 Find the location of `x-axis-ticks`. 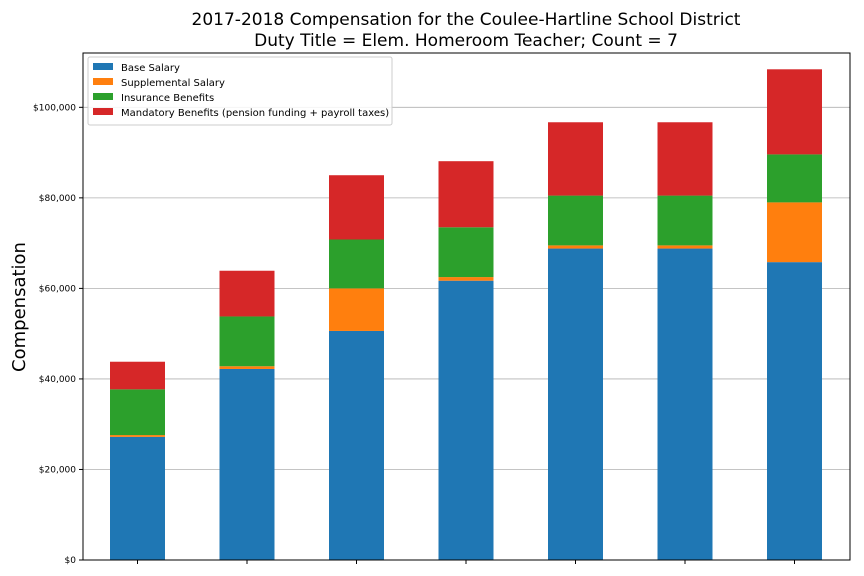

x-axis-ticks is located at coordinates (466, 562).